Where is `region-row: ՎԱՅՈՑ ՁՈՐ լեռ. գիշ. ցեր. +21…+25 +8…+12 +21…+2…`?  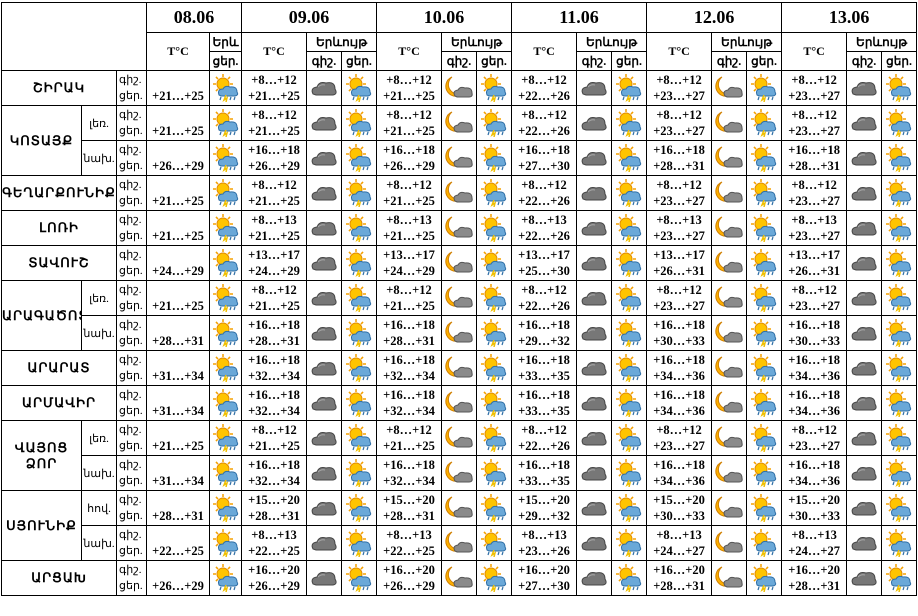 region-row: ՎԱՅՈՑ ՁՈՐ լեռ. գիշ. ցեր. +21…+25 +8…+12 +21…+2… is located at coordinates (459, 455).